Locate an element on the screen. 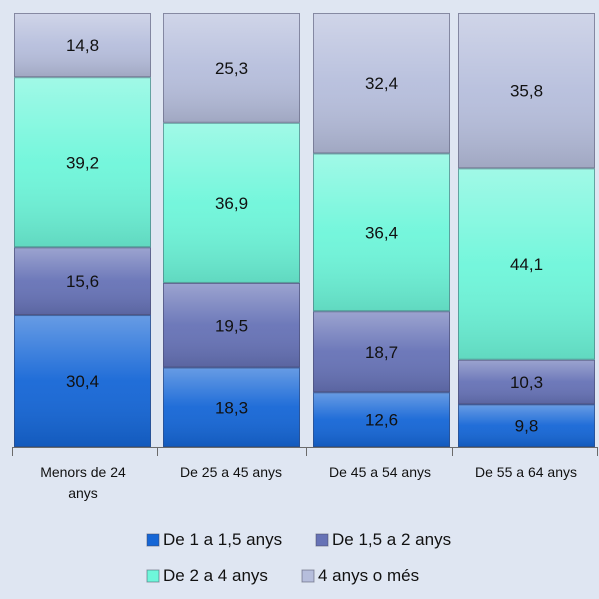 Image resolution: width=599 pixels, height=599 pixels. data-label: 19,5 is located at coordinates (231, 325).